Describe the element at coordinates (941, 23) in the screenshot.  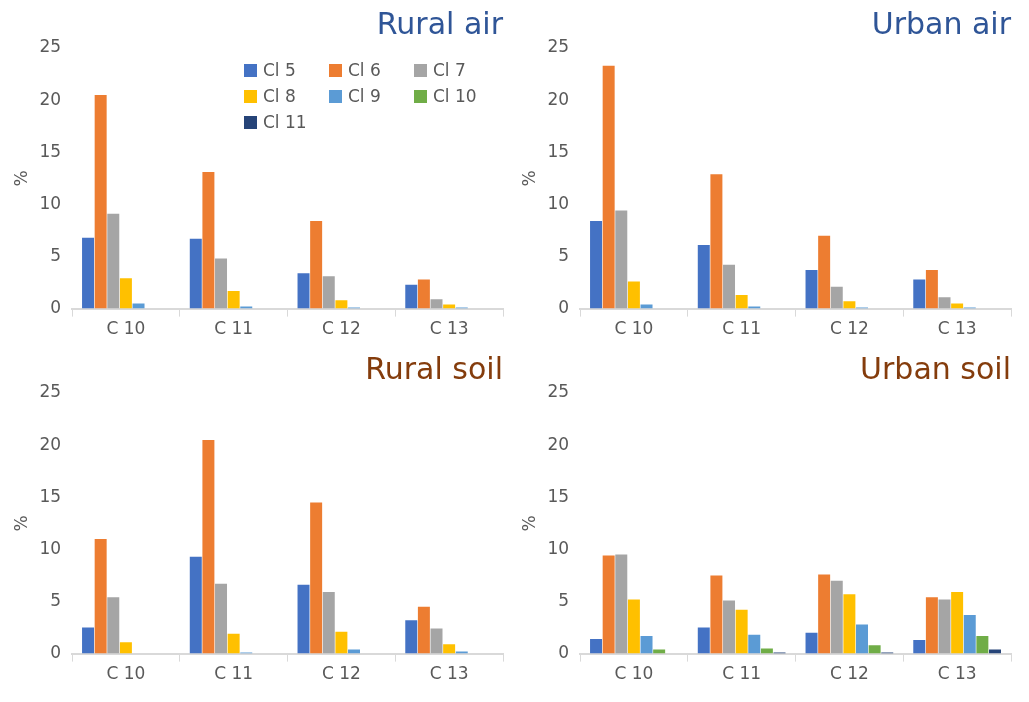
I see `chart-title: Urban air` at that location.